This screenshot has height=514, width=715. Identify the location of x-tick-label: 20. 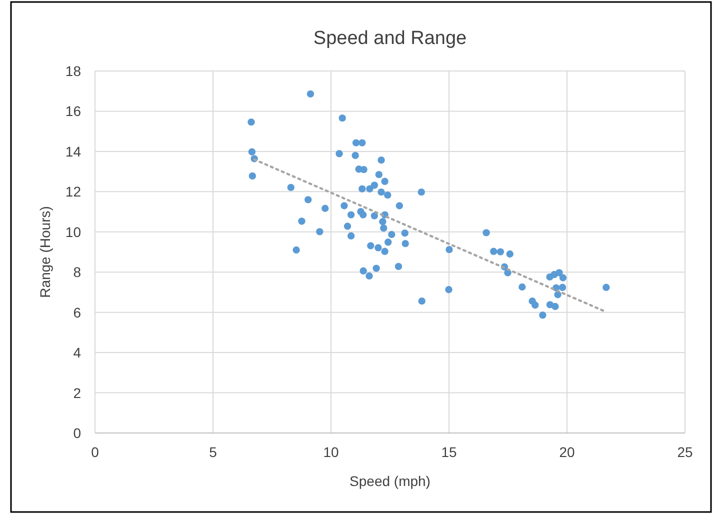
(567, 452).